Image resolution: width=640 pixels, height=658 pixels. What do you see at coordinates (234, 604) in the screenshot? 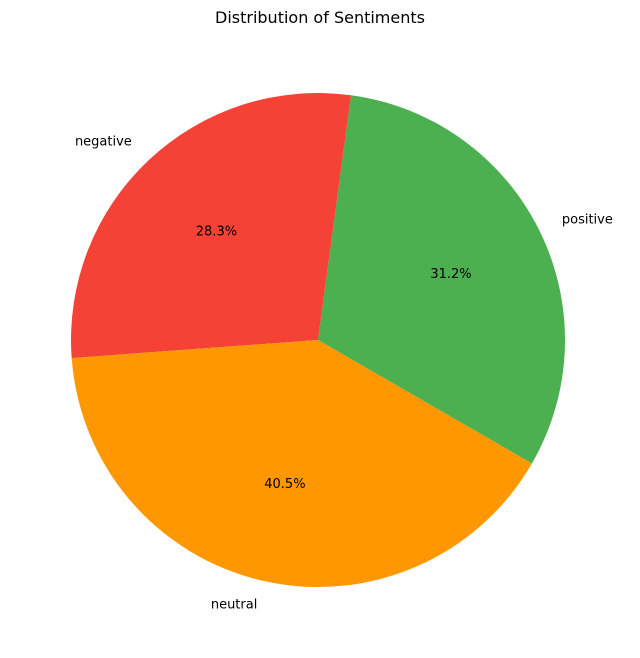
I see `slice-label-neutral: neutral` at bounding box center [234, 604].